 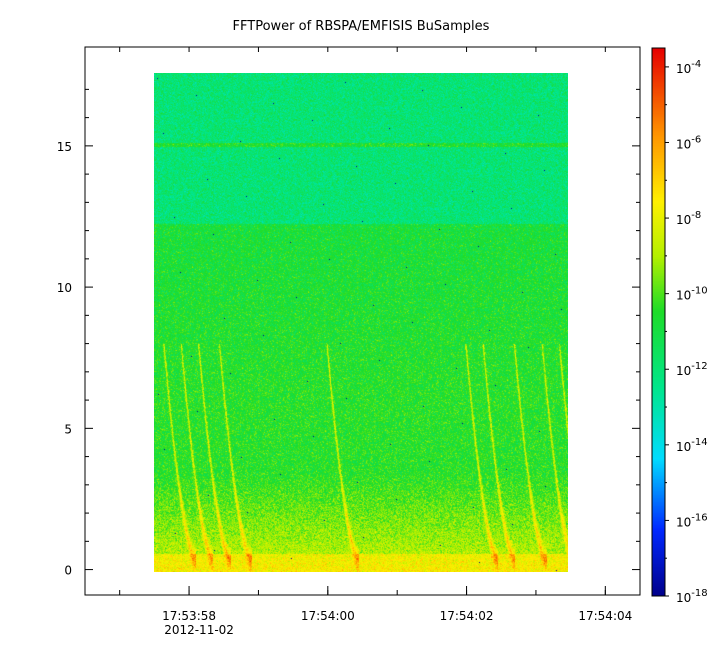 I want to click on colorbar-tick-label: 10⁻¹⁰, so click(x=692, y=294).